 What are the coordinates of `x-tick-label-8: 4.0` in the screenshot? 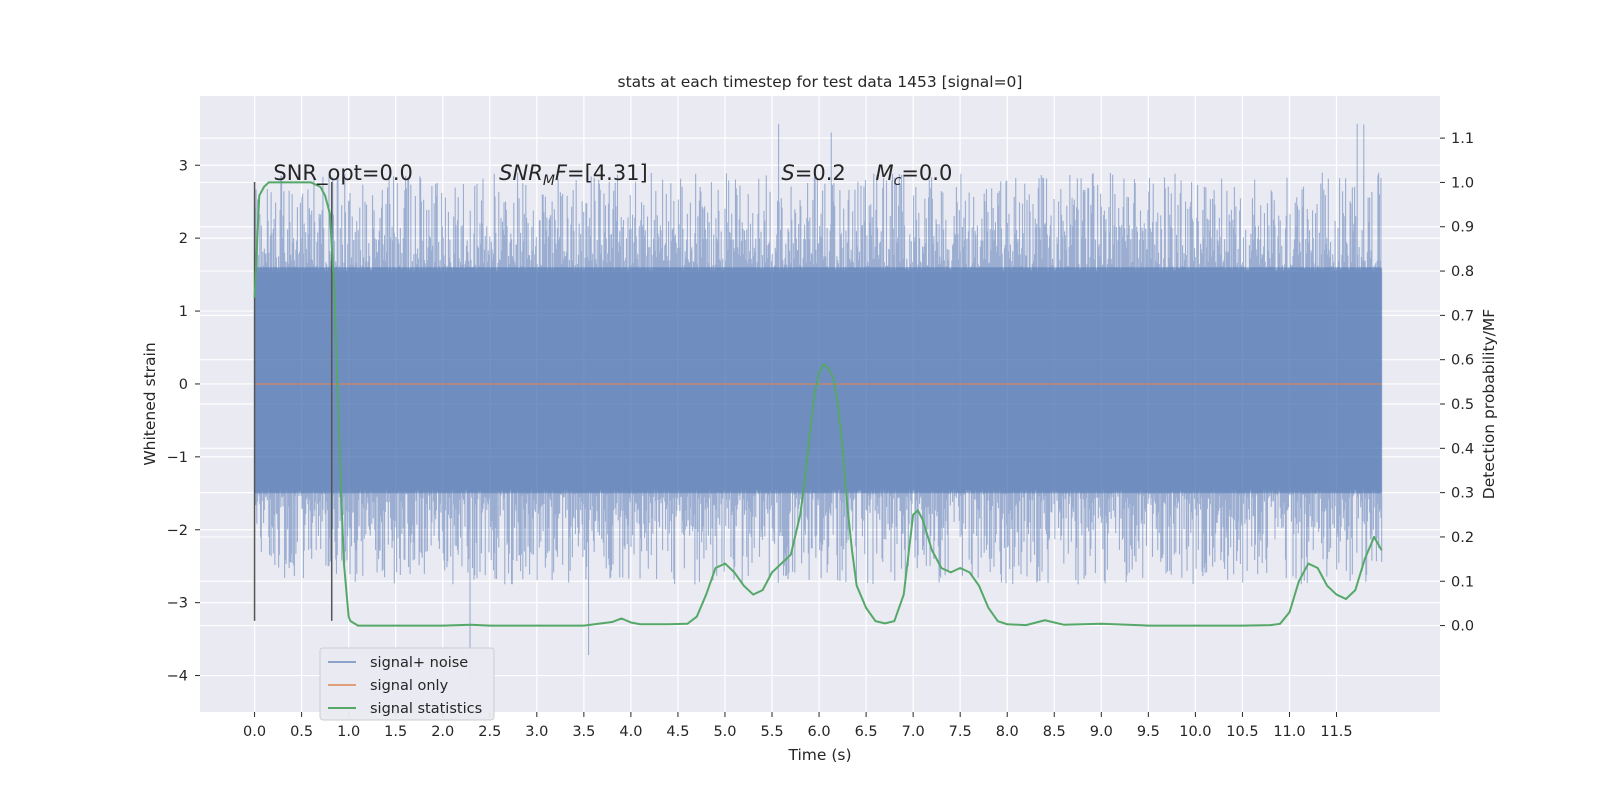 It's located at (630, 732).